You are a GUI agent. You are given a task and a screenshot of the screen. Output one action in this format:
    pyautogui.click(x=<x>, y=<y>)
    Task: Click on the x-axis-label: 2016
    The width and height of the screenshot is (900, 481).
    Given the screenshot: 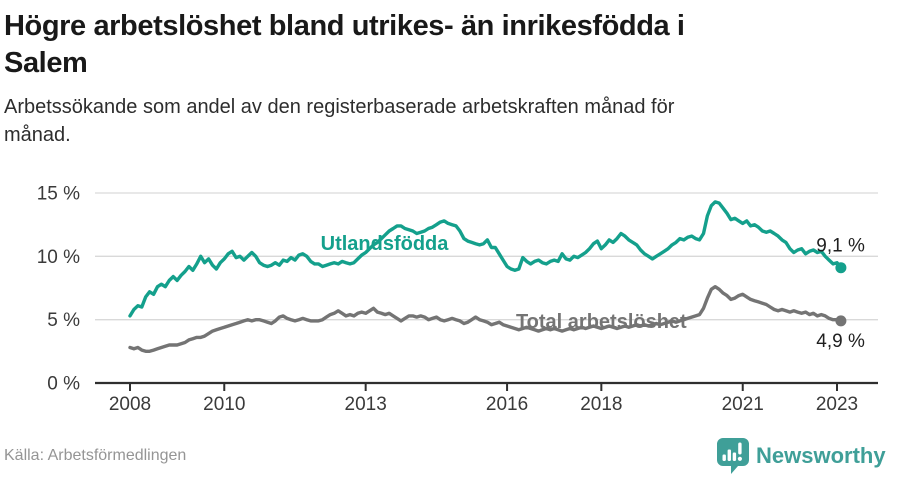 What is the action you would take?
    pyautogui.click(x=507, y=404)
    